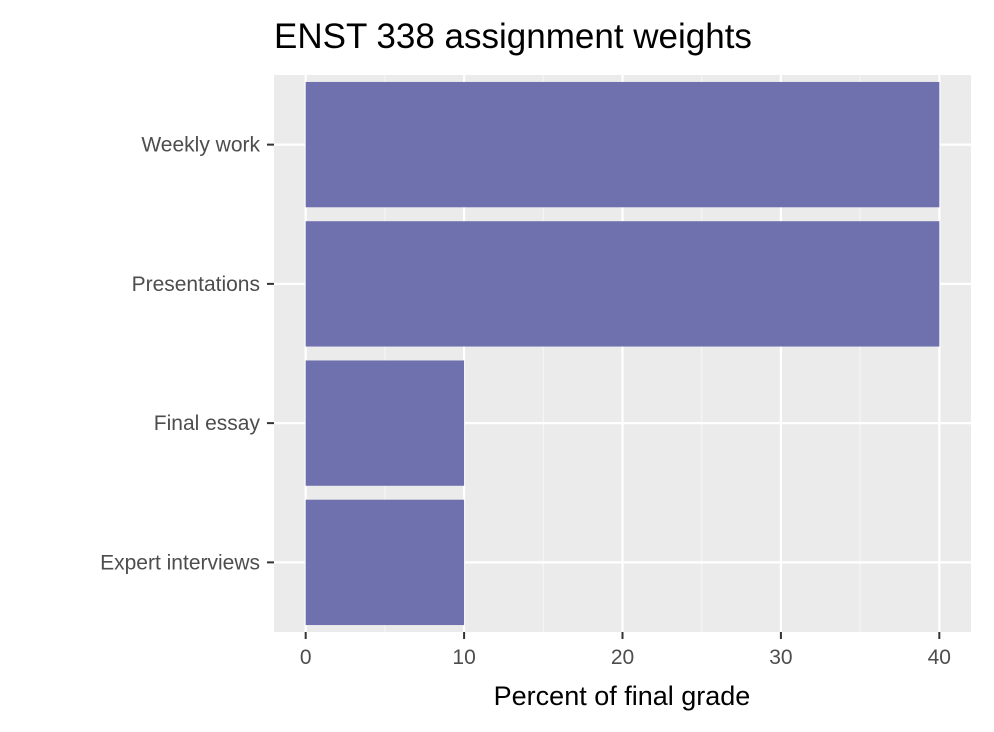  What do you see at coordinates (780, 657) in the screenshot?
I see `x-tick-label: 30` at bounding box center [780, 657].